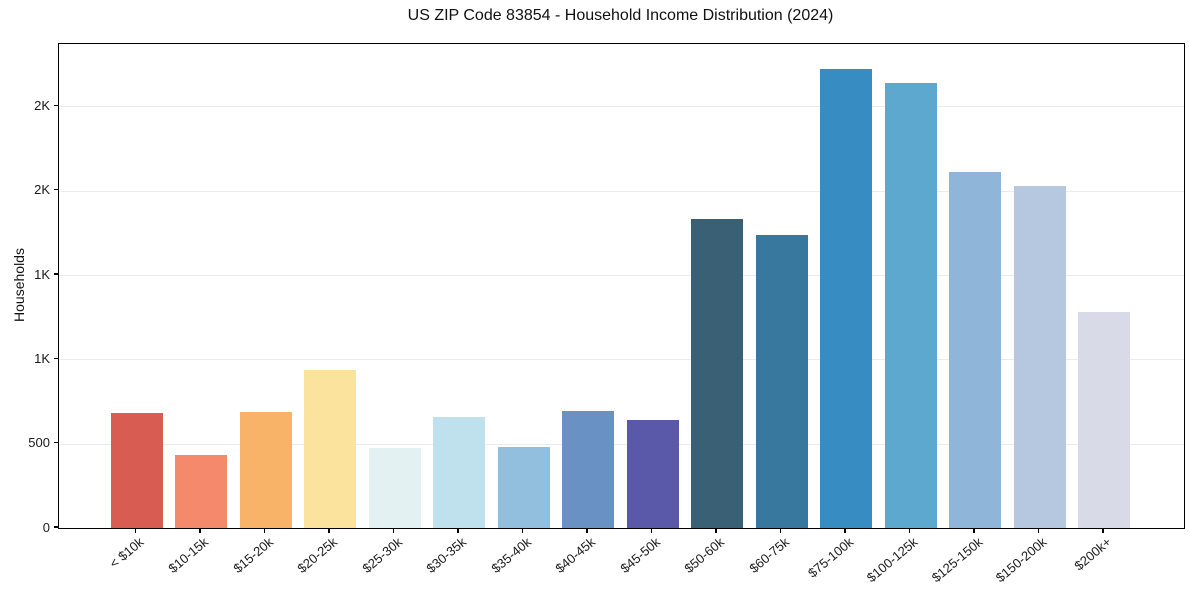 The width and height of the screenshot is (1189, 590). Describe the element at coordinates (956, 560) in the screenshot. I see `x-tick-label: $125-150k` at that location.